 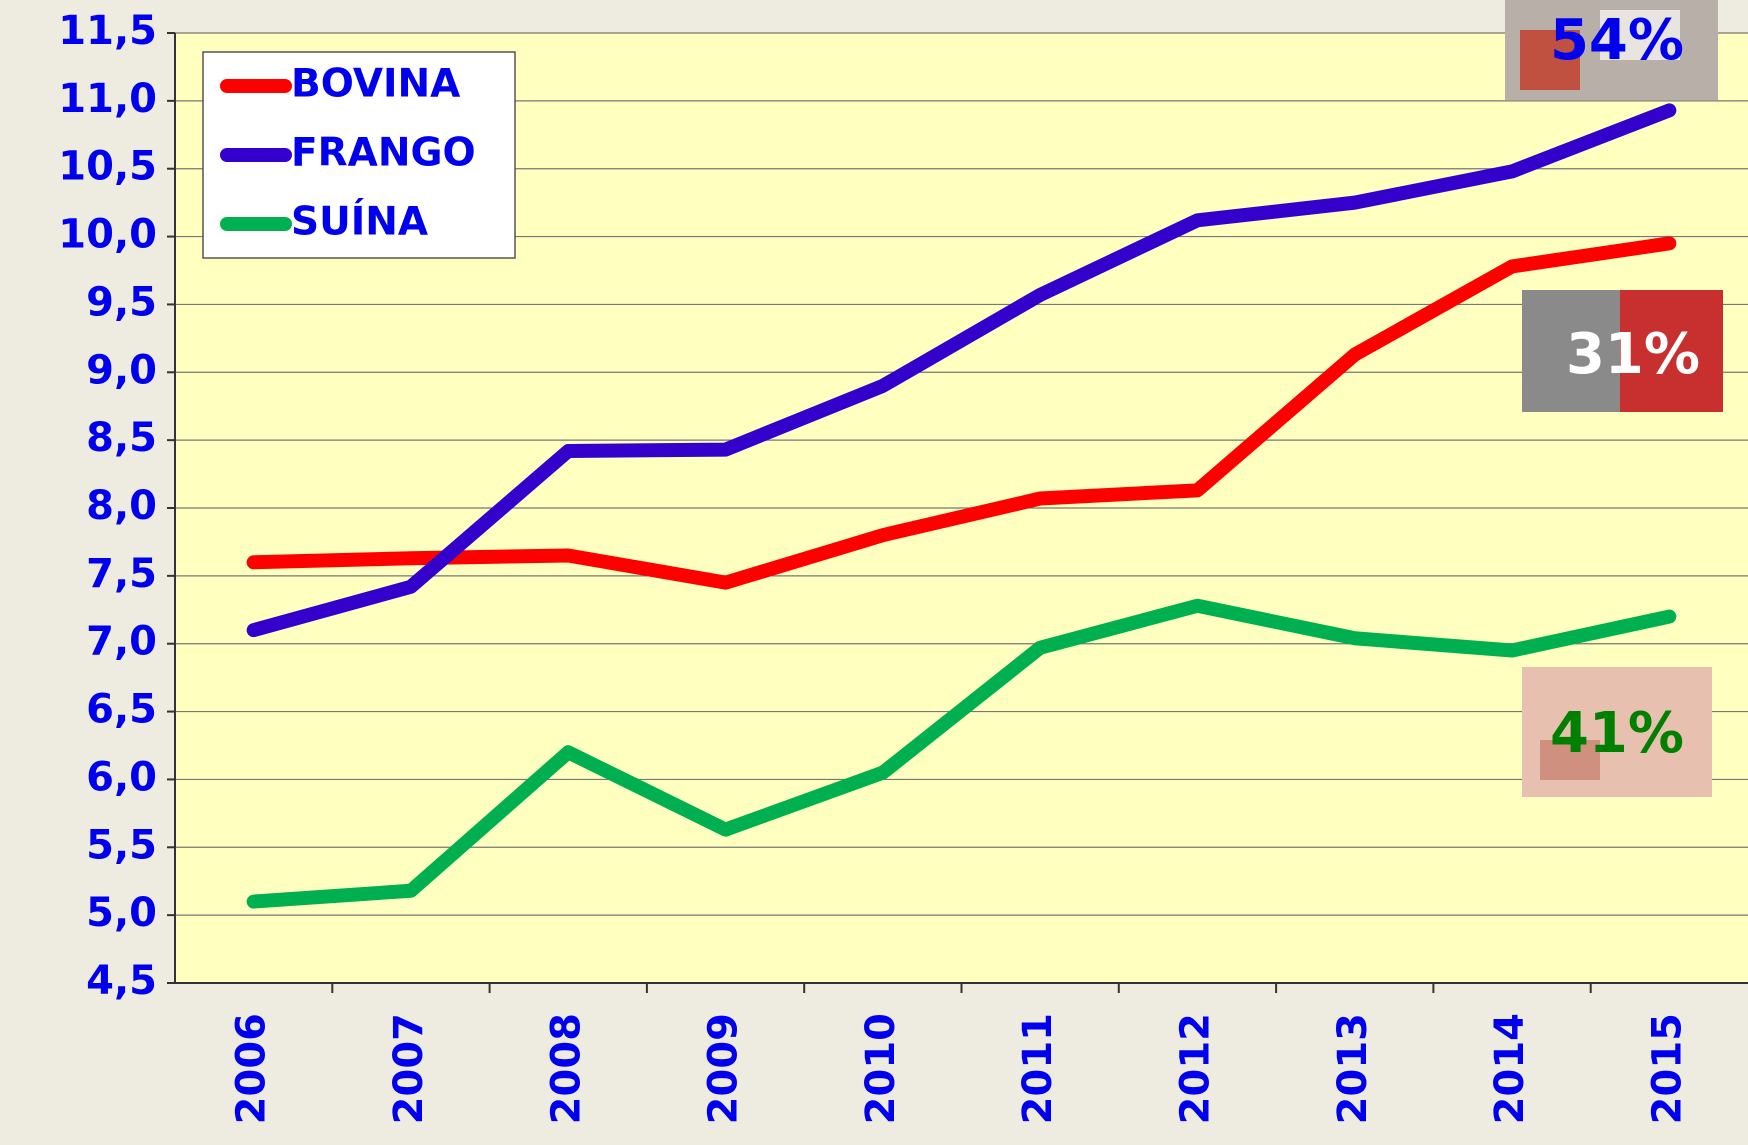 What do you see at coordinates (121, 777) in the screenshot?
I see `y-tick-label: 6,0` at bounding box center [121, 777].